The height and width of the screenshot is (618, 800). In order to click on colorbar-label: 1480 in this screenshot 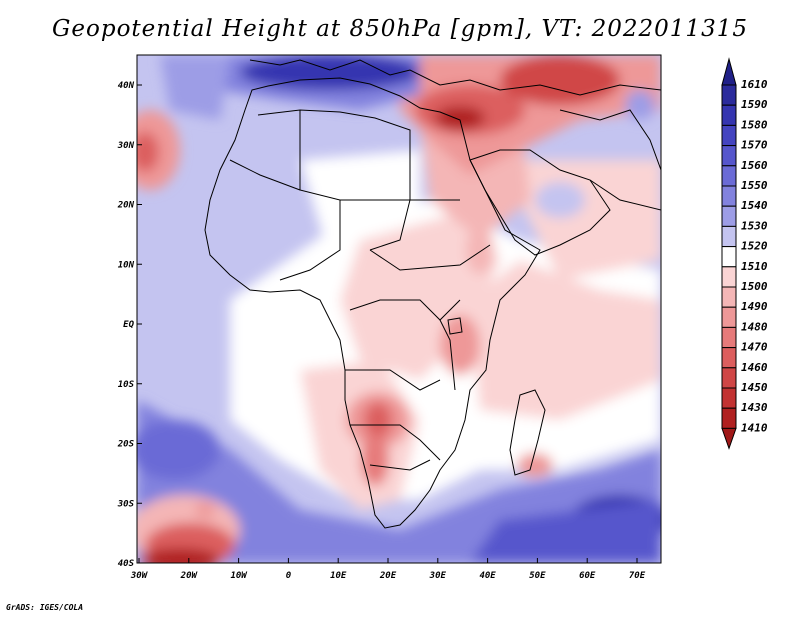, I will do `click(754, 326)`.